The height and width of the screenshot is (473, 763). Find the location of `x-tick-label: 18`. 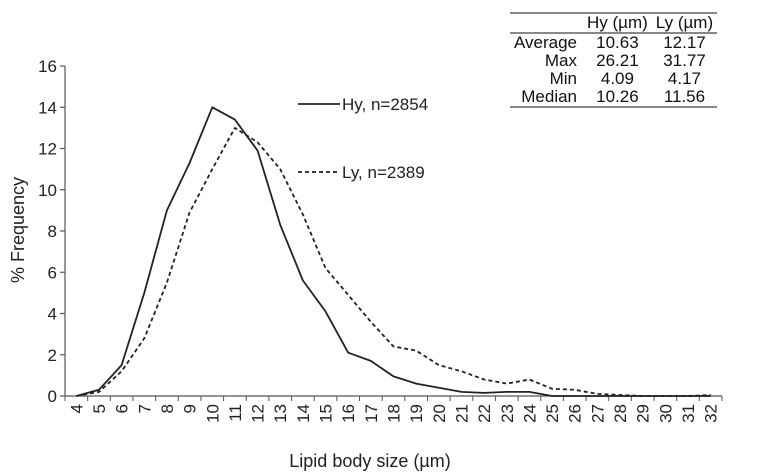

x-tick-label: 18 is located at coordinates (394, 413).